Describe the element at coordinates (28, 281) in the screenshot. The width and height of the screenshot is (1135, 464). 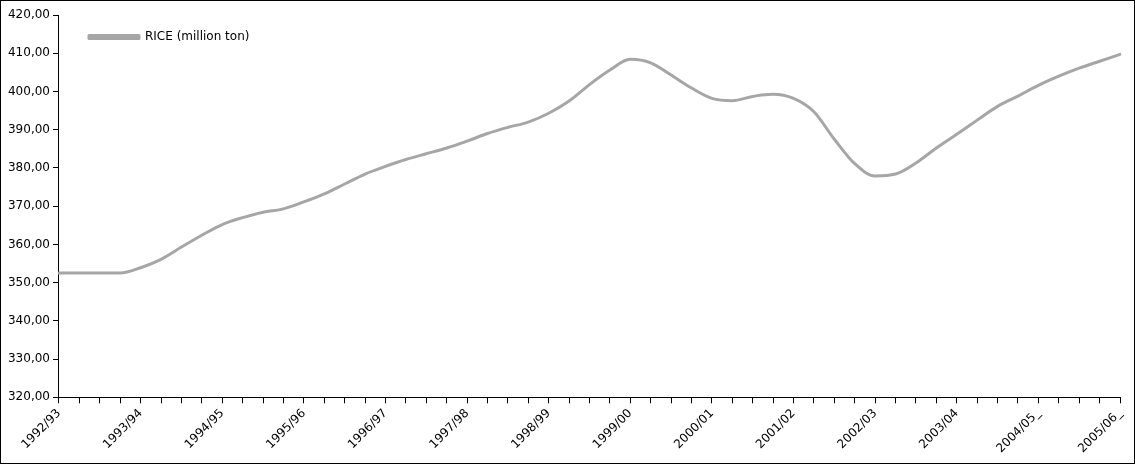
I see `y-tick-label: 350,00` at that location.